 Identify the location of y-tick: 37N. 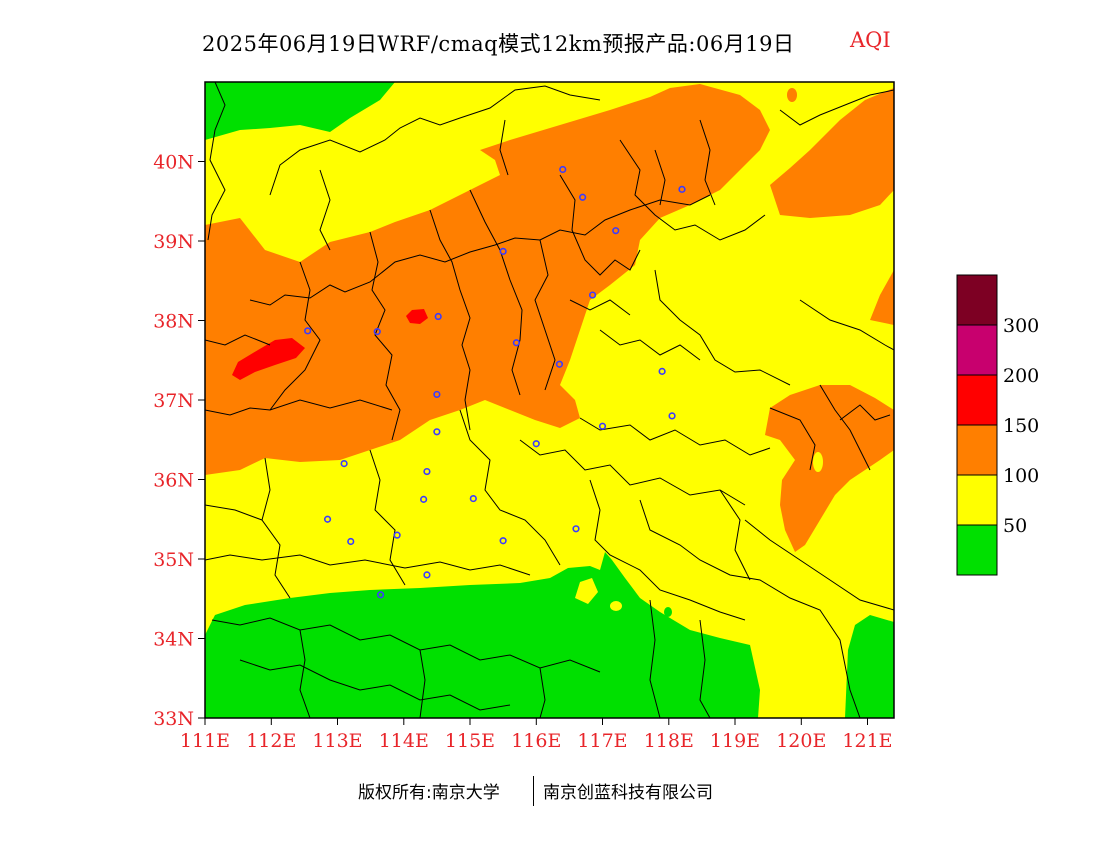
(179, 401).